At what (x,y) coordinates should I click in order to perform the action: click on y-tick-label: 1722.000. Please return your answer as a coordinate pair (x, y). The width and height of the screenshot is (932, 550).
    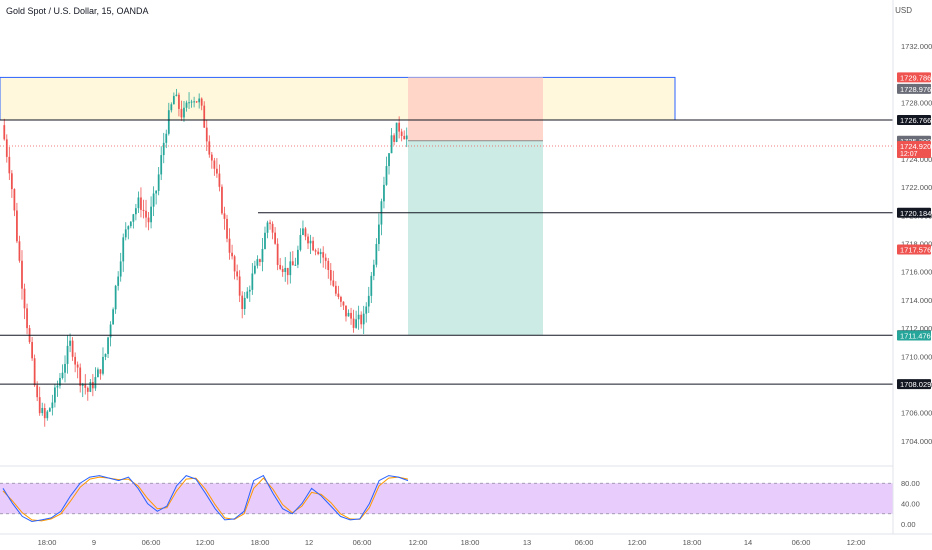
    Looking at the image, I should click on (916, 187).